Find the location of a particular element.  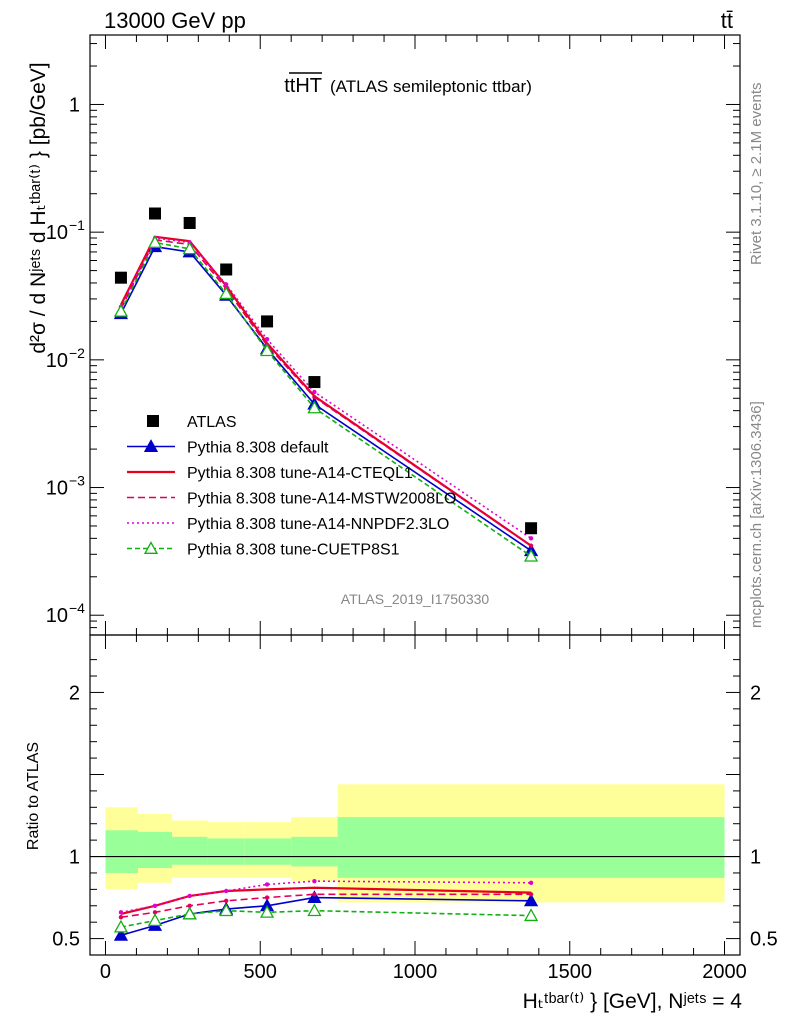

header-left: 13000 GeV pp is located at coordinates (175, 20).